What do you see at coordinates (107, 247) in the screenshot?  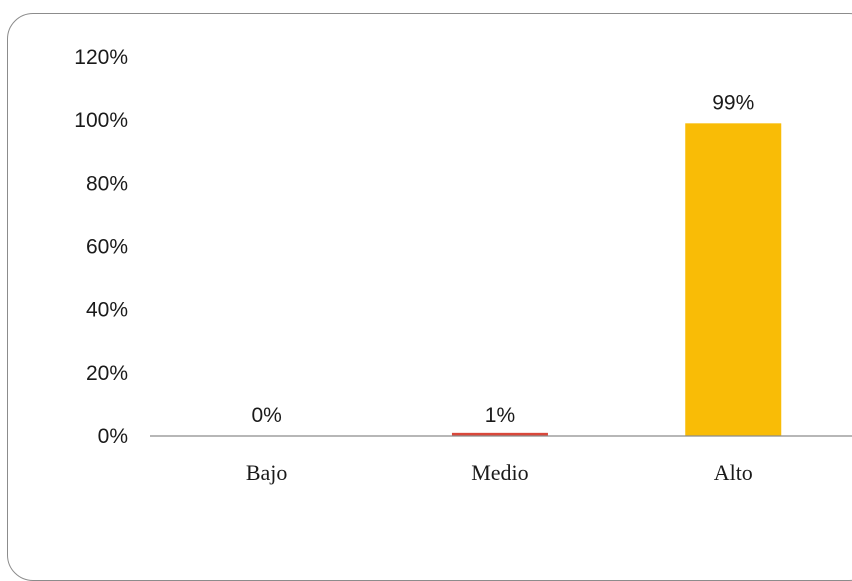 I see `y-tick-label: 60%` at bounding box center [107, 247].